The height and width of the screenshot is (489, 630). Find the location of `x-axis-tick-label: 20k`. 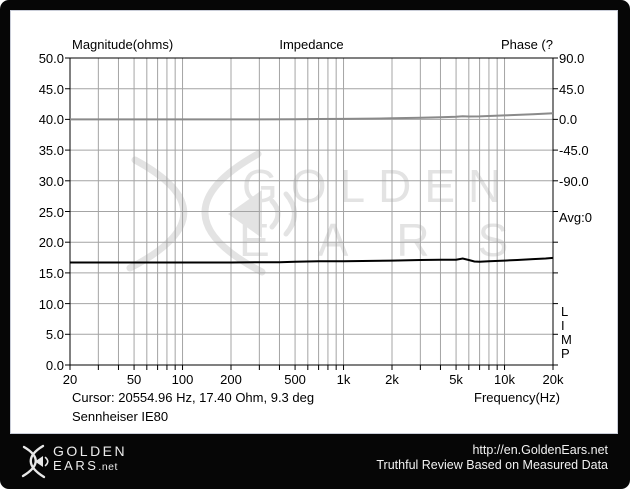

x-axis-tick-label: 20k is located at coordinates (553, 379).